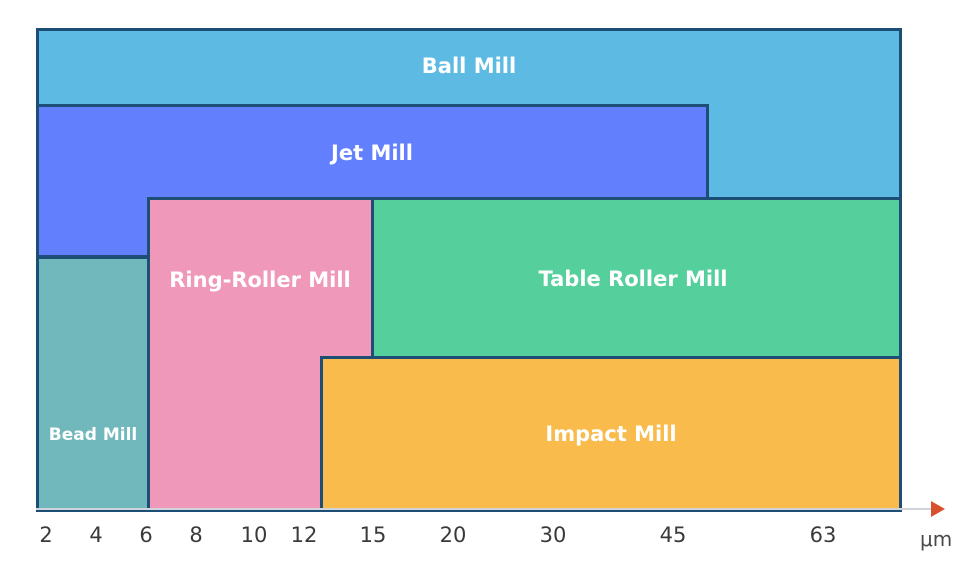  I want to click on bead-mill-label: Bead Mill, so click(93, 435).